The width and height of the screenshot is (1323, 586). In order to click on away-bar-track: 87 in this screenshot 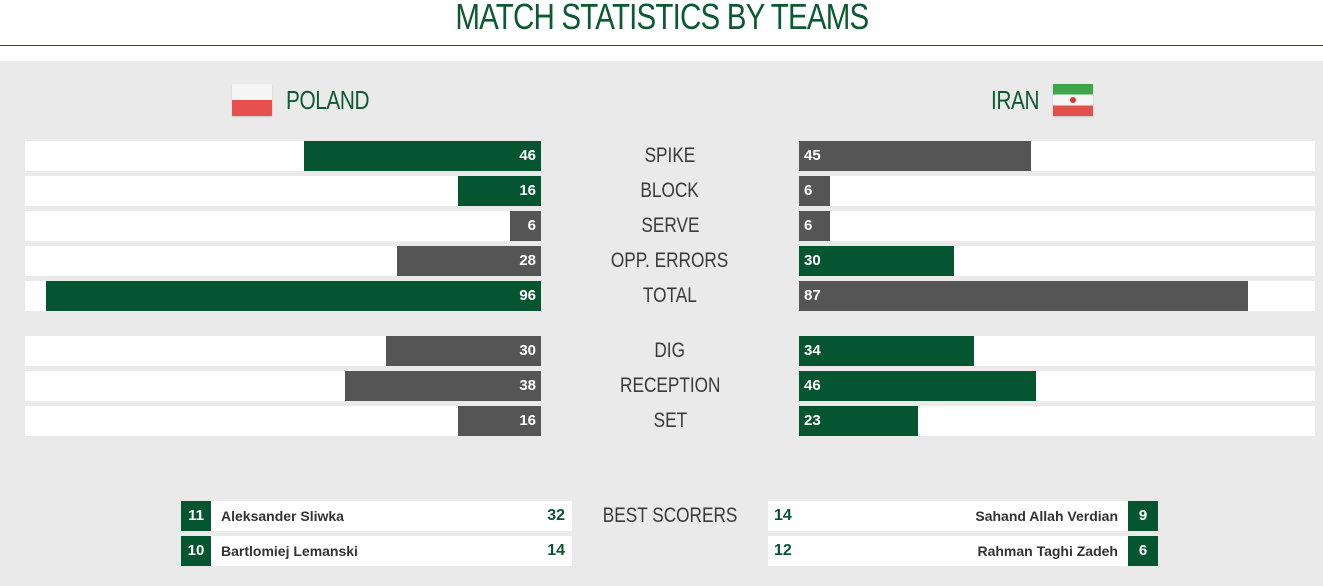, I will do `click(1057, 296)`.